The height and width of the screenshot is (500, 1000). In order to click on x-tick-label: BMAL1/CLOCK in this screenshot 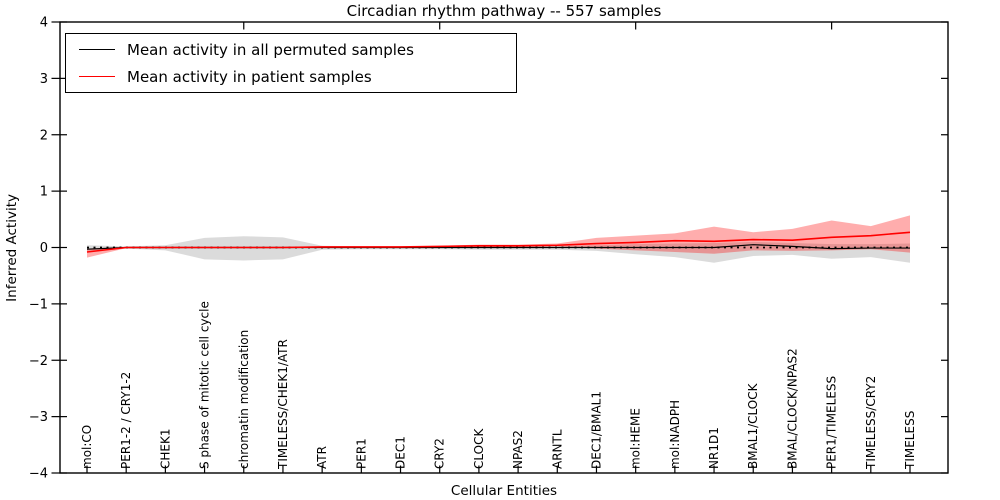, I will do `click(753, 425)`.